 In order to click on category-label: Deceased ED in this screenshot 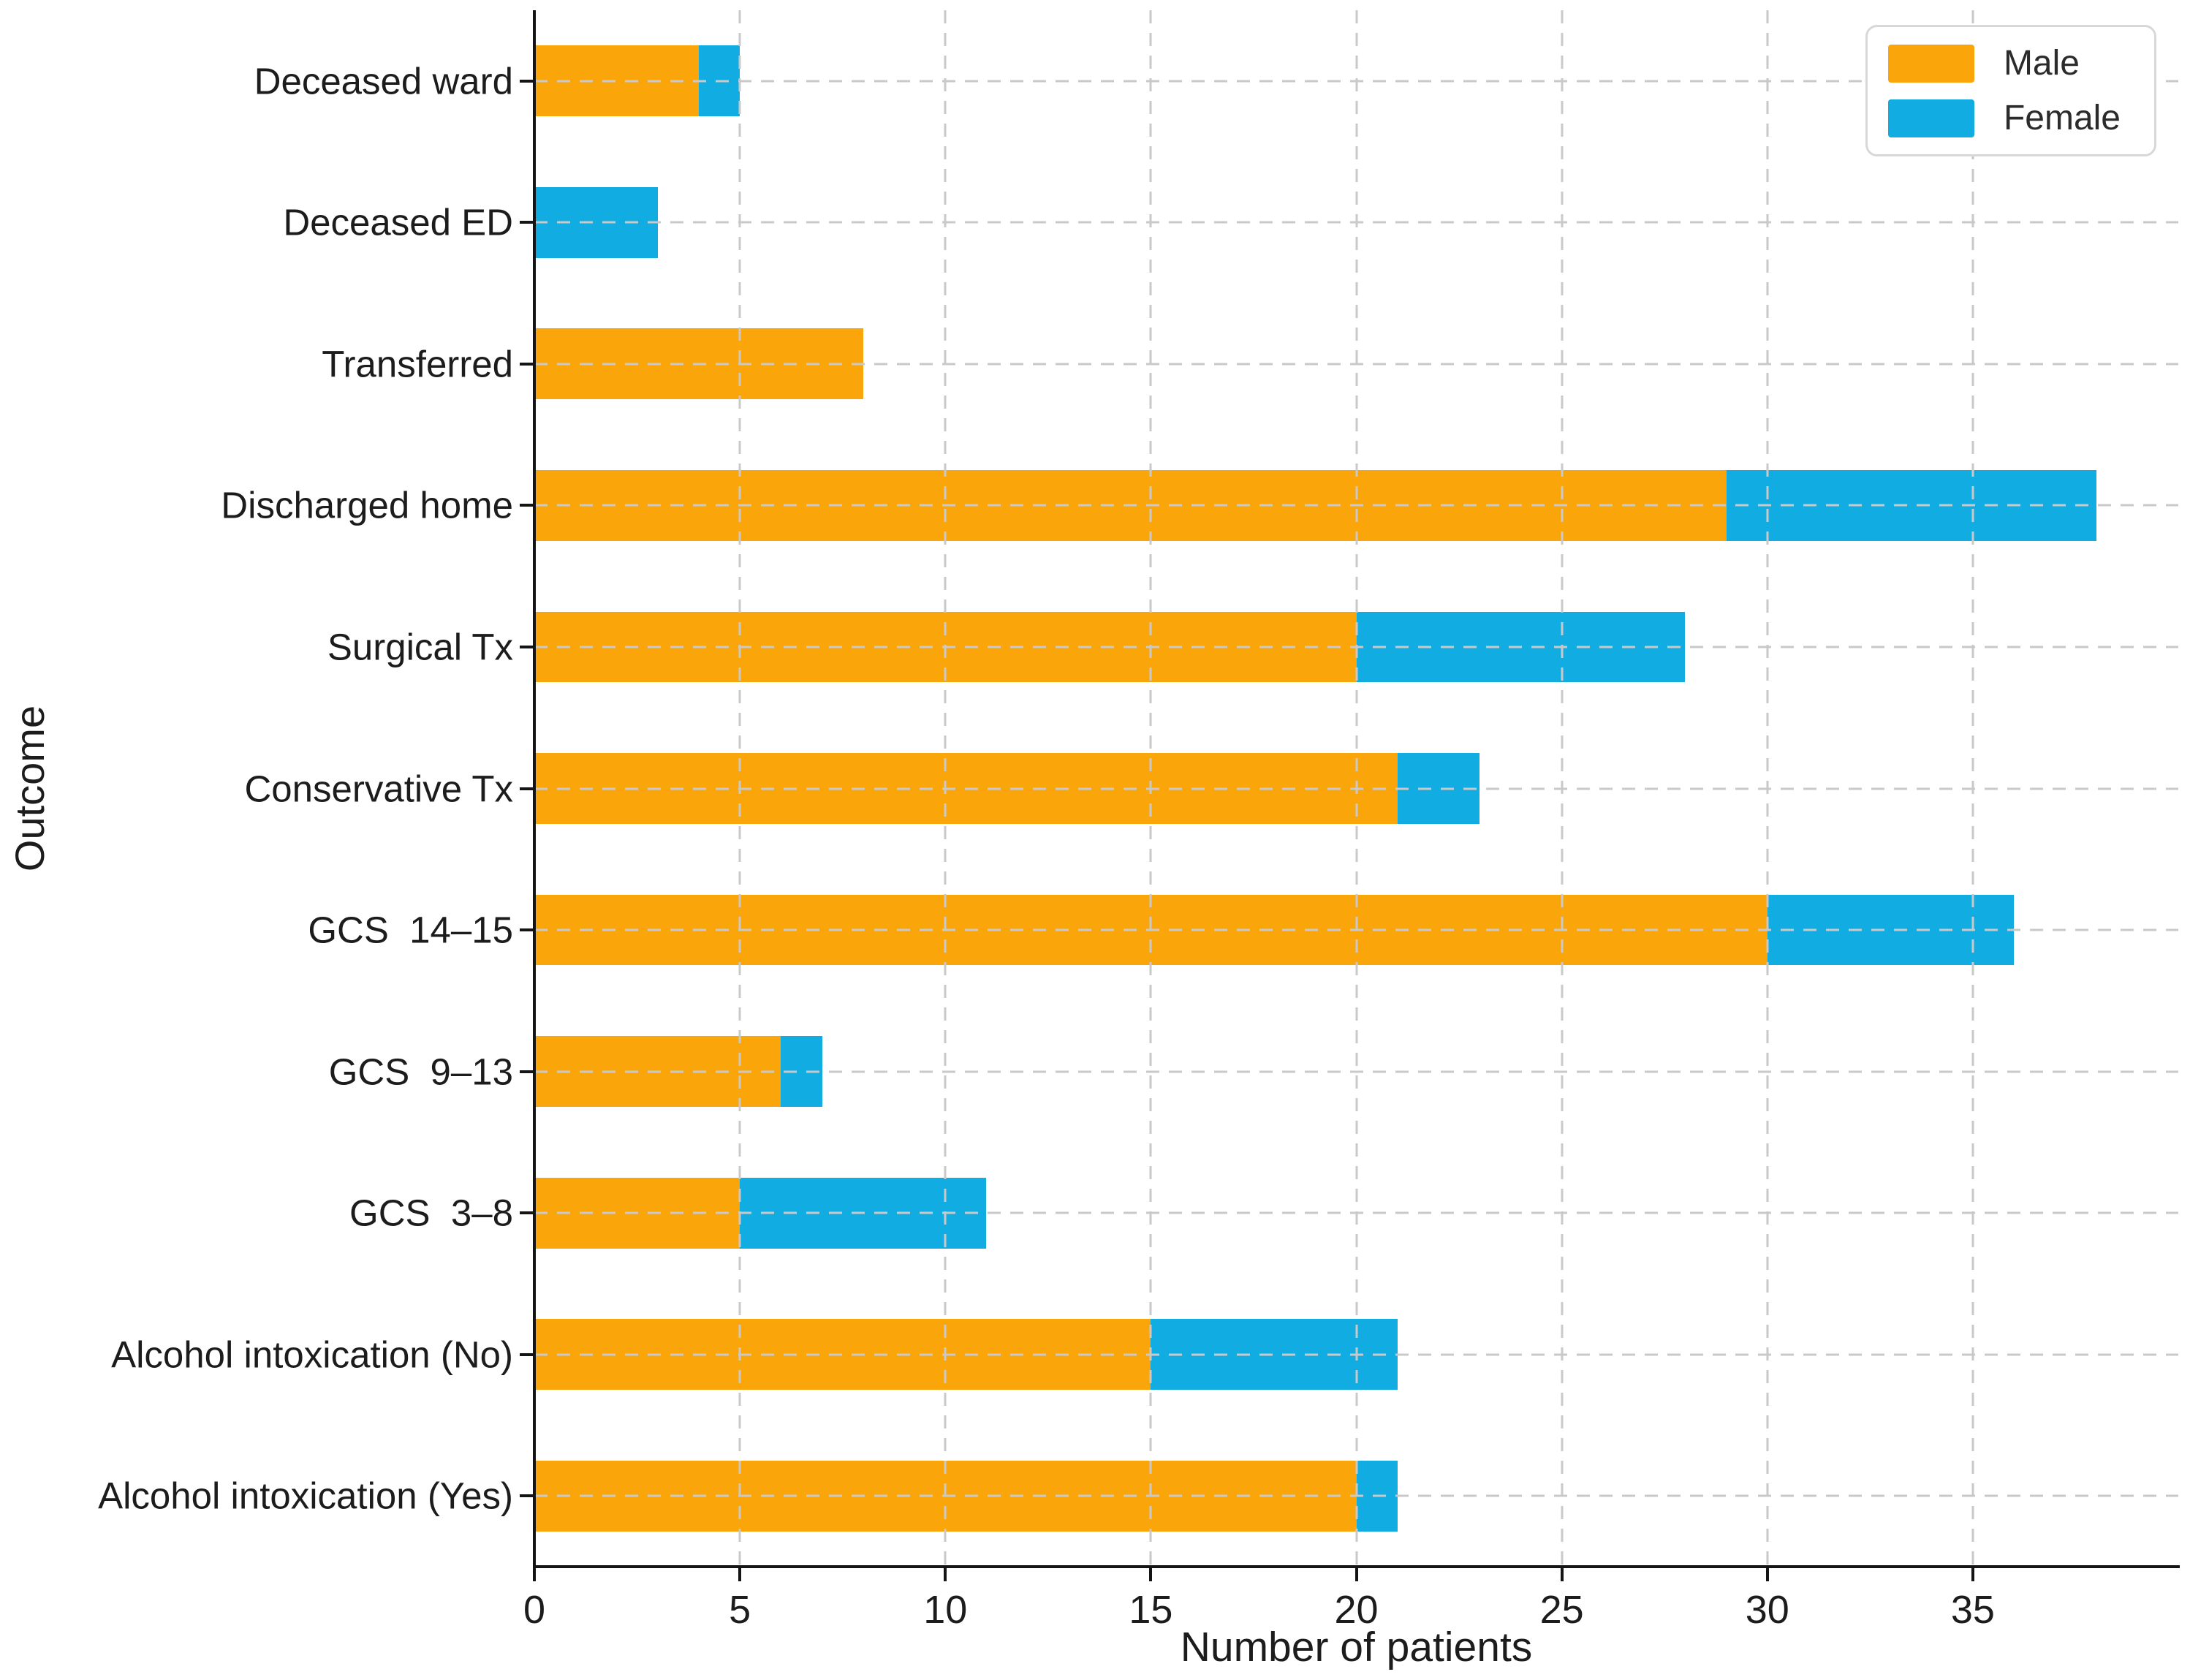, I will do `click(398, 222)`.